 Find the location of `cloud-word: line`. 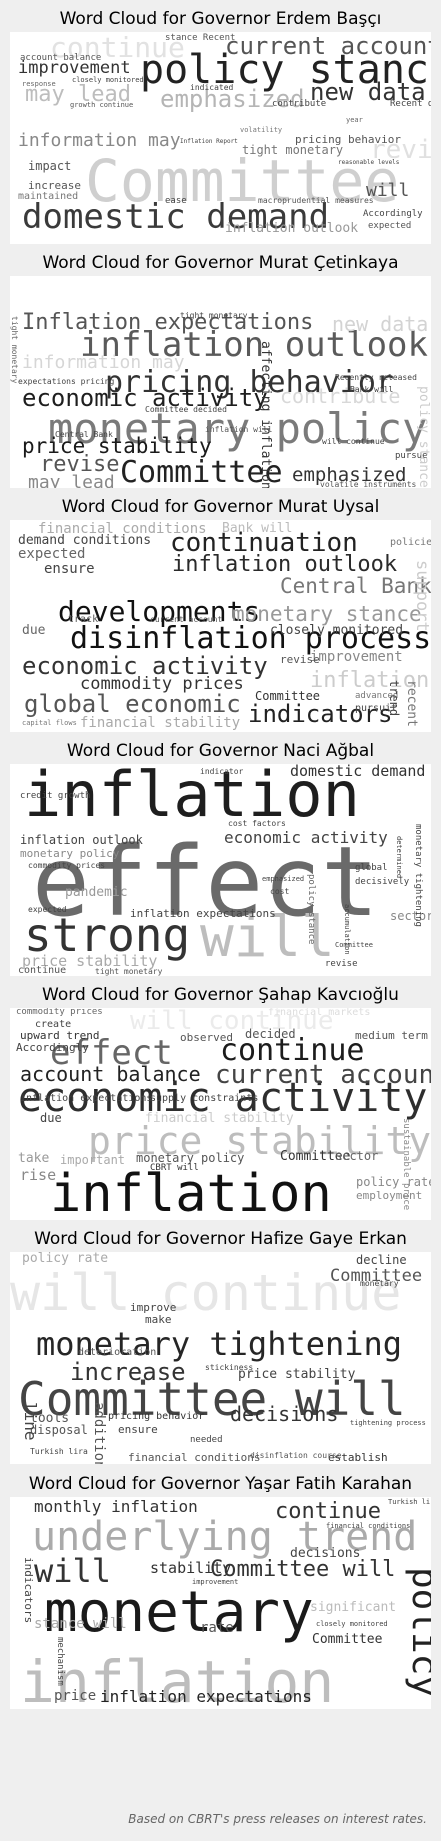

cloud-word: line is located at coordinates (30, 1421).